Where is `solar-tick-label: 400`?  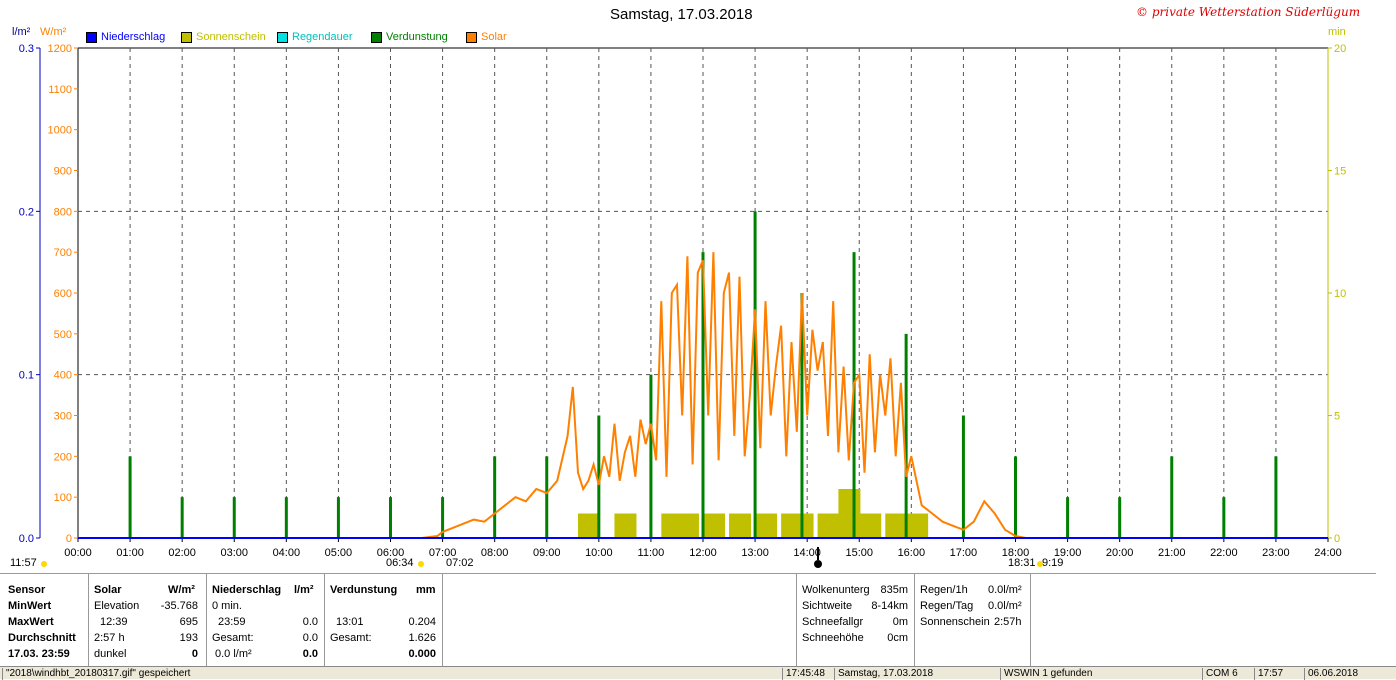 solar-tick-label: 400 is located at coordinates (63, 376).